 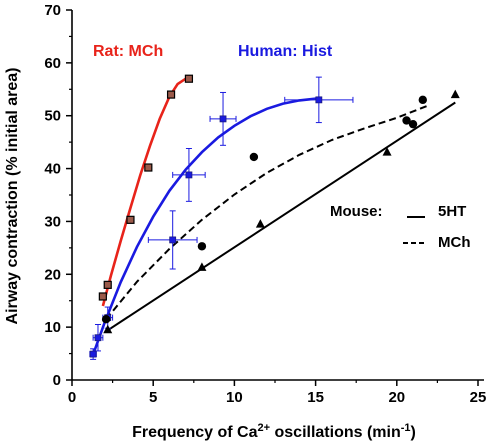 I want to click on y-tick-label: 60, so click(x=52, y=63).